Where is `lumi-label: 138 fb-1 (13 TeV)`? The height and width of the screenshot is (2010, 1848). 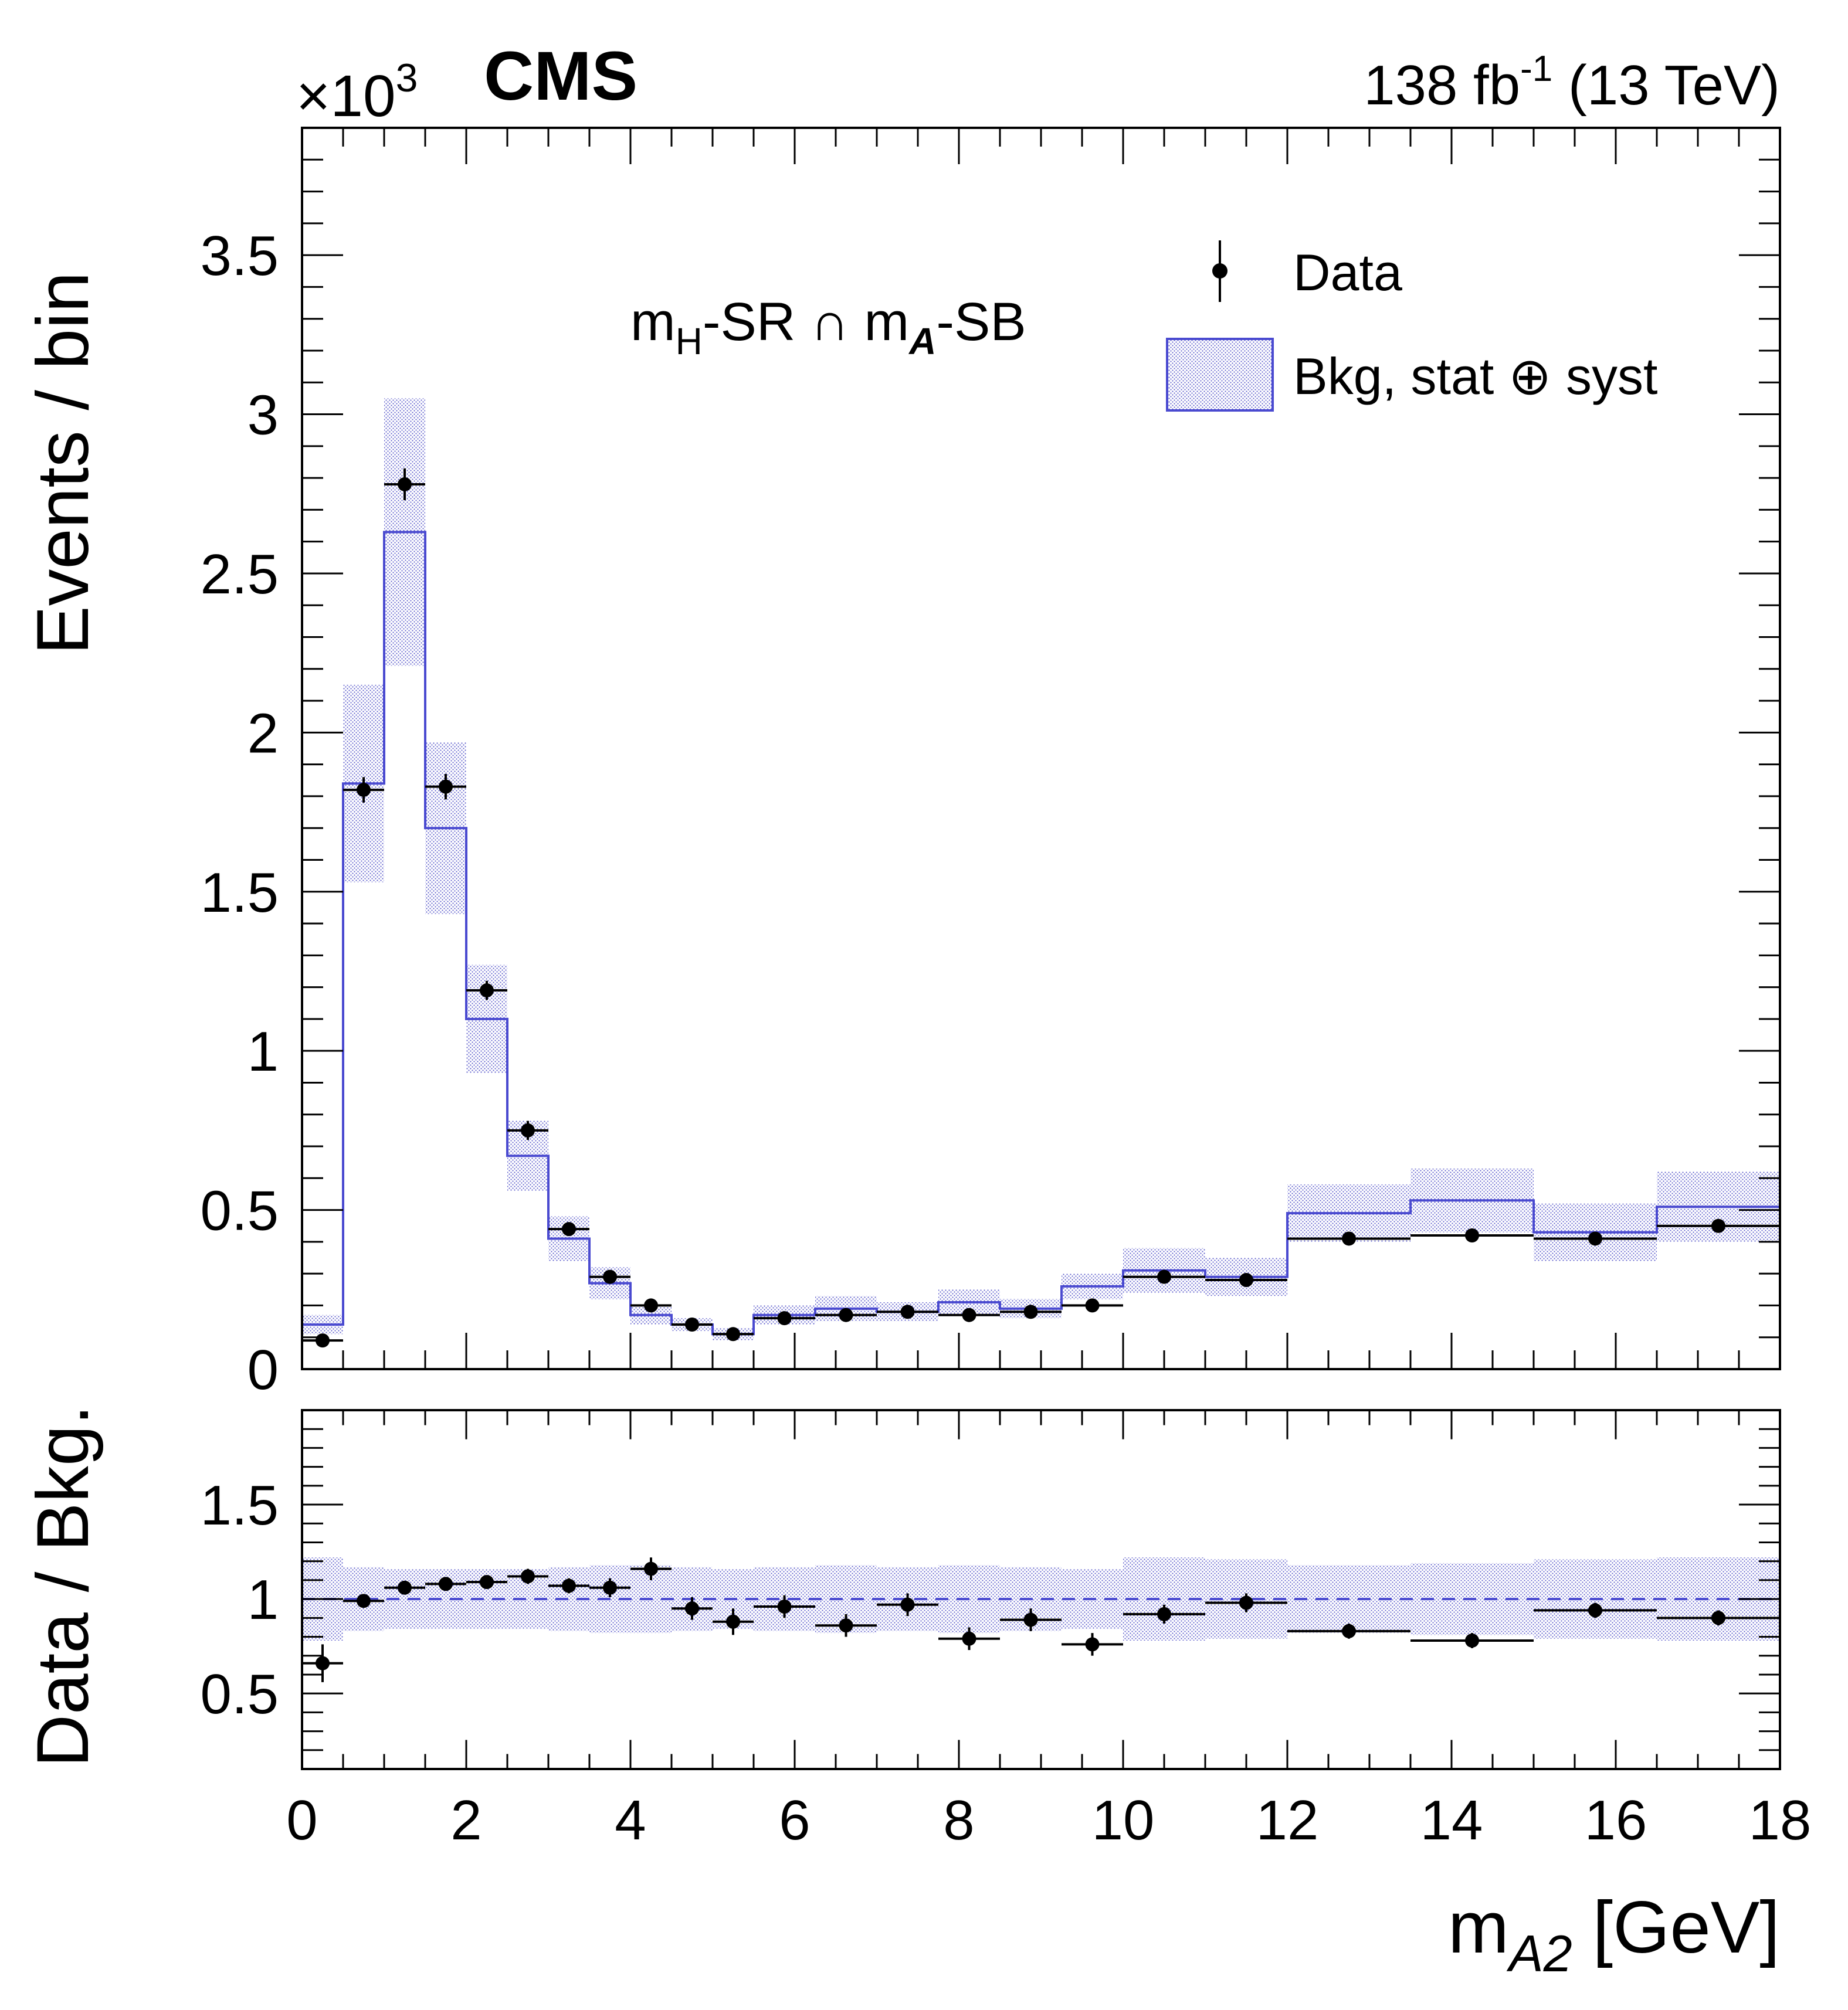
lumi-label: 138 fb-1 (13 TeV) is located at coordinates (1572, 83).